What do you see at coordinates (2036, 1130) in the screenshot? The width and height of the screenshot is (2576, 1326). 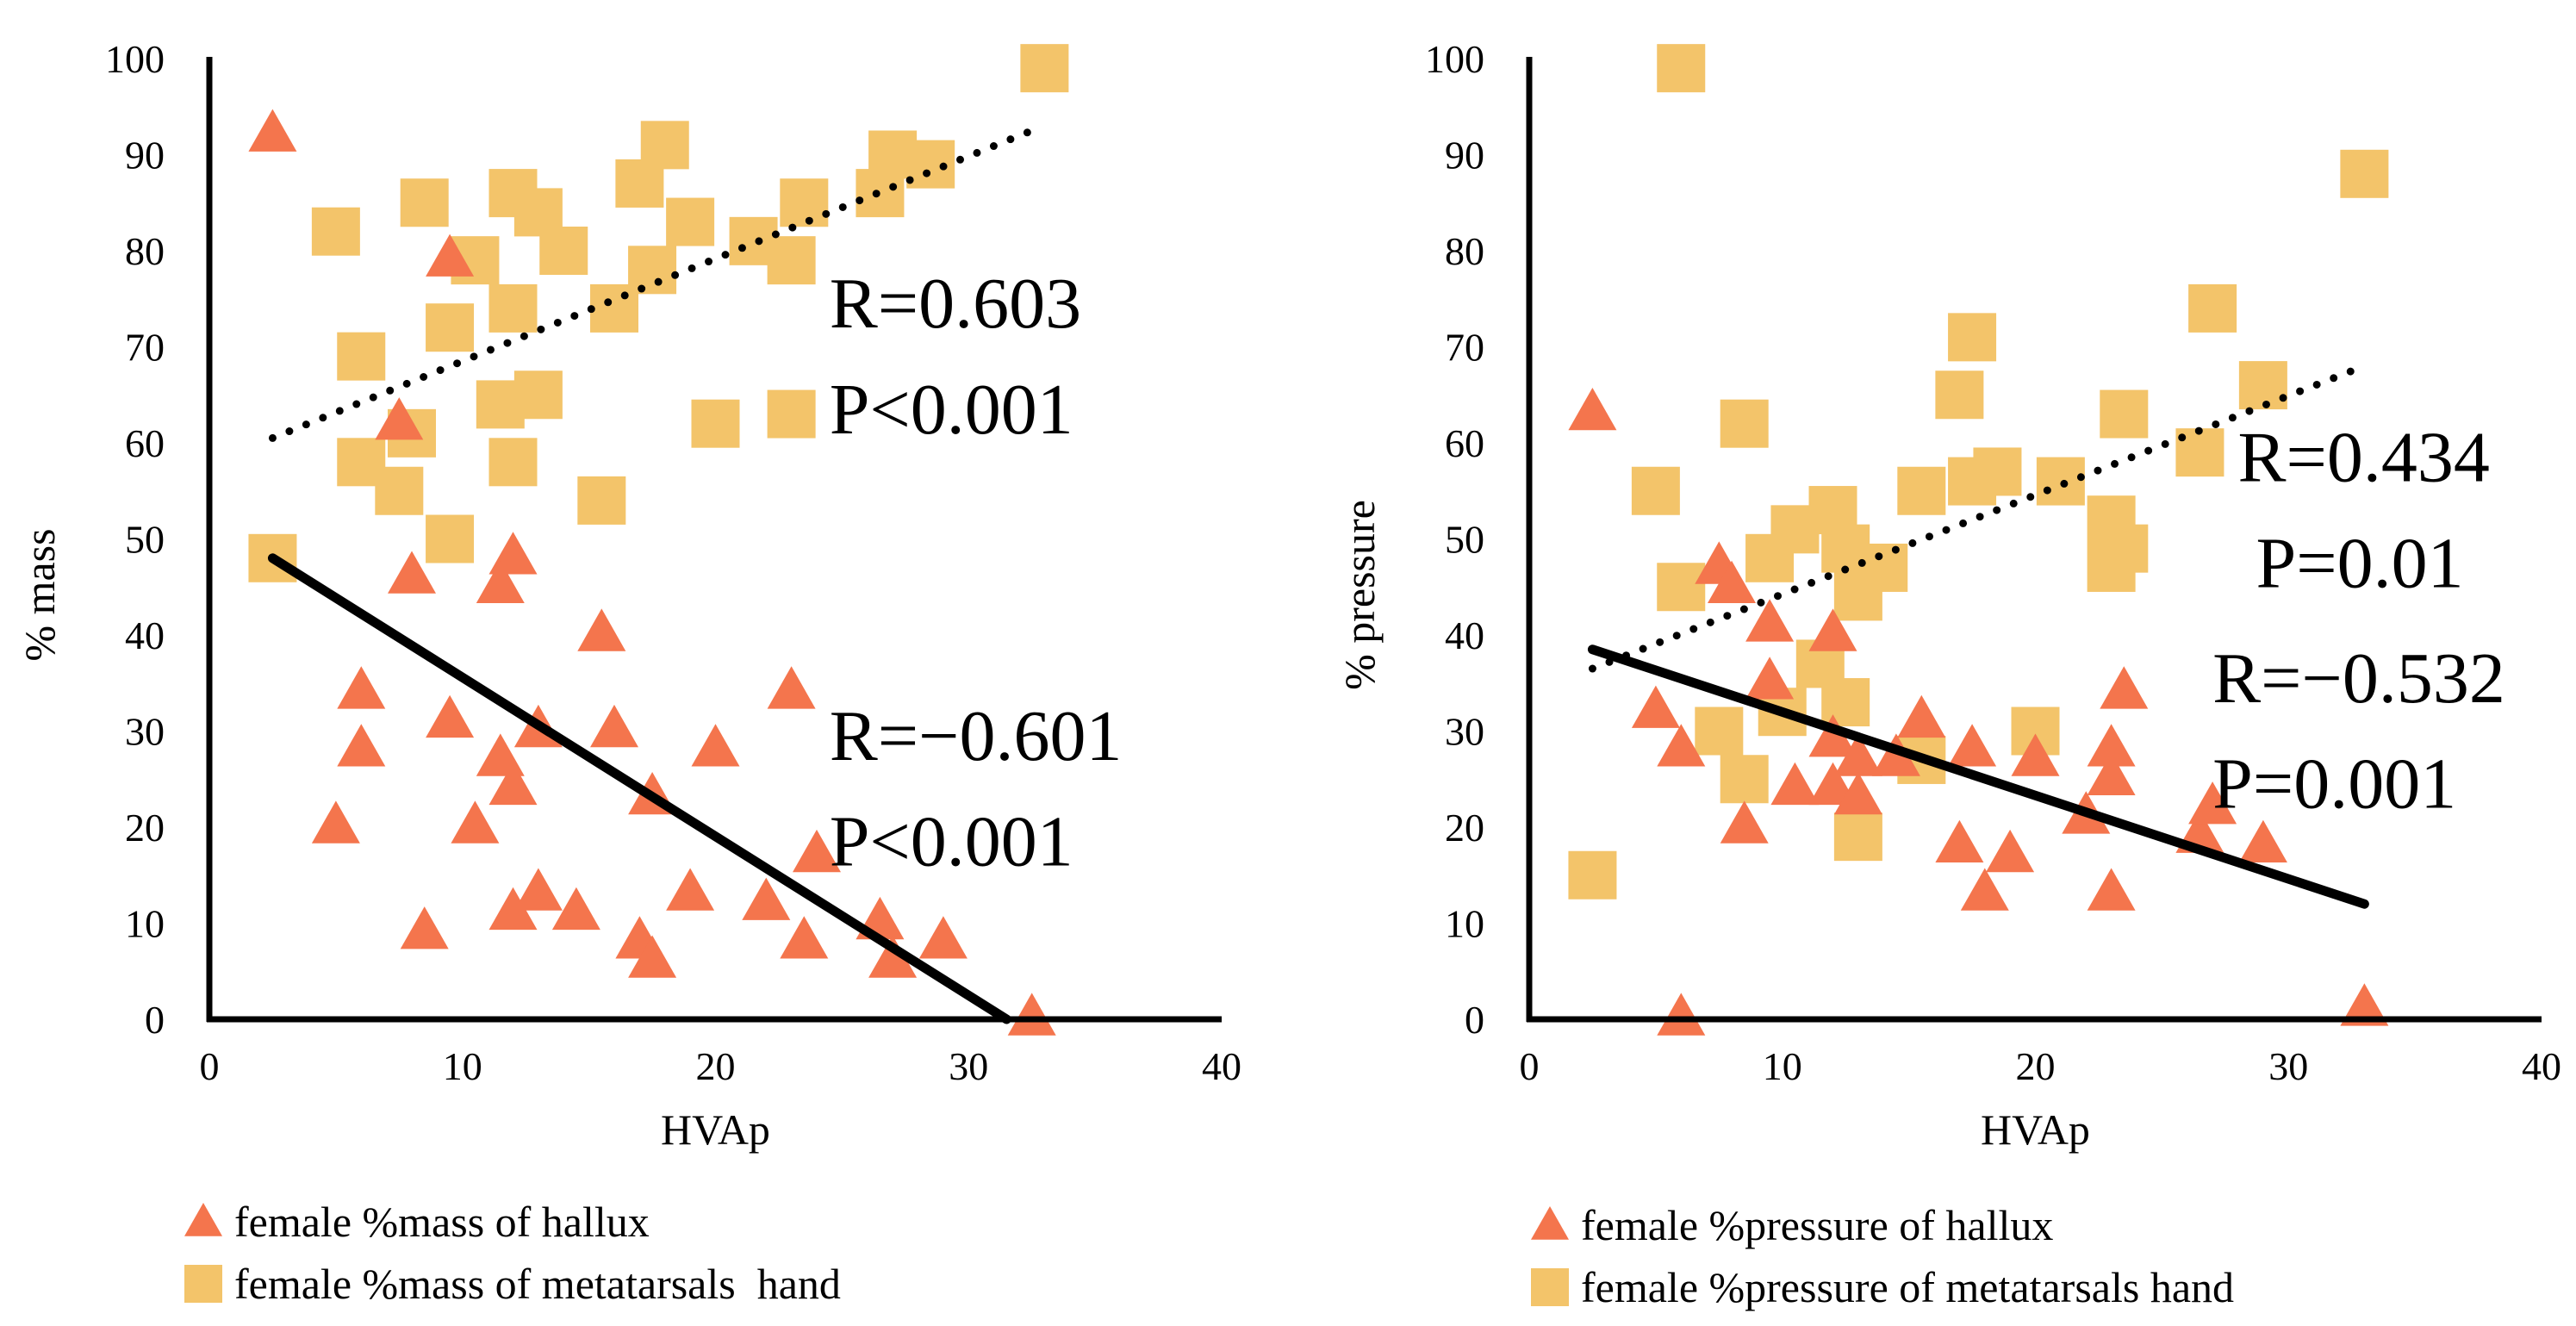 I see `pressure-x-axis-title: HVAp` at bounding box center [2036, 1130].